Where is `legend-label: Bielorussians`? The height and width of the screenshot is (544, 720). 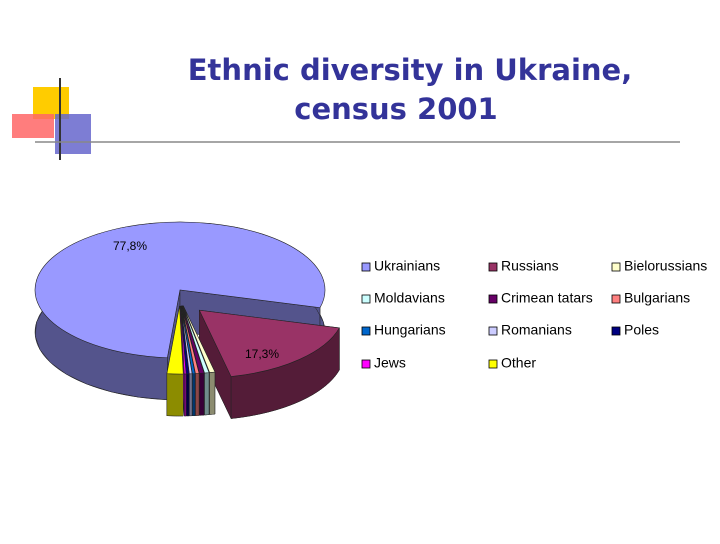
legend-label: Bielorussians is located at coordinates (665, 266).